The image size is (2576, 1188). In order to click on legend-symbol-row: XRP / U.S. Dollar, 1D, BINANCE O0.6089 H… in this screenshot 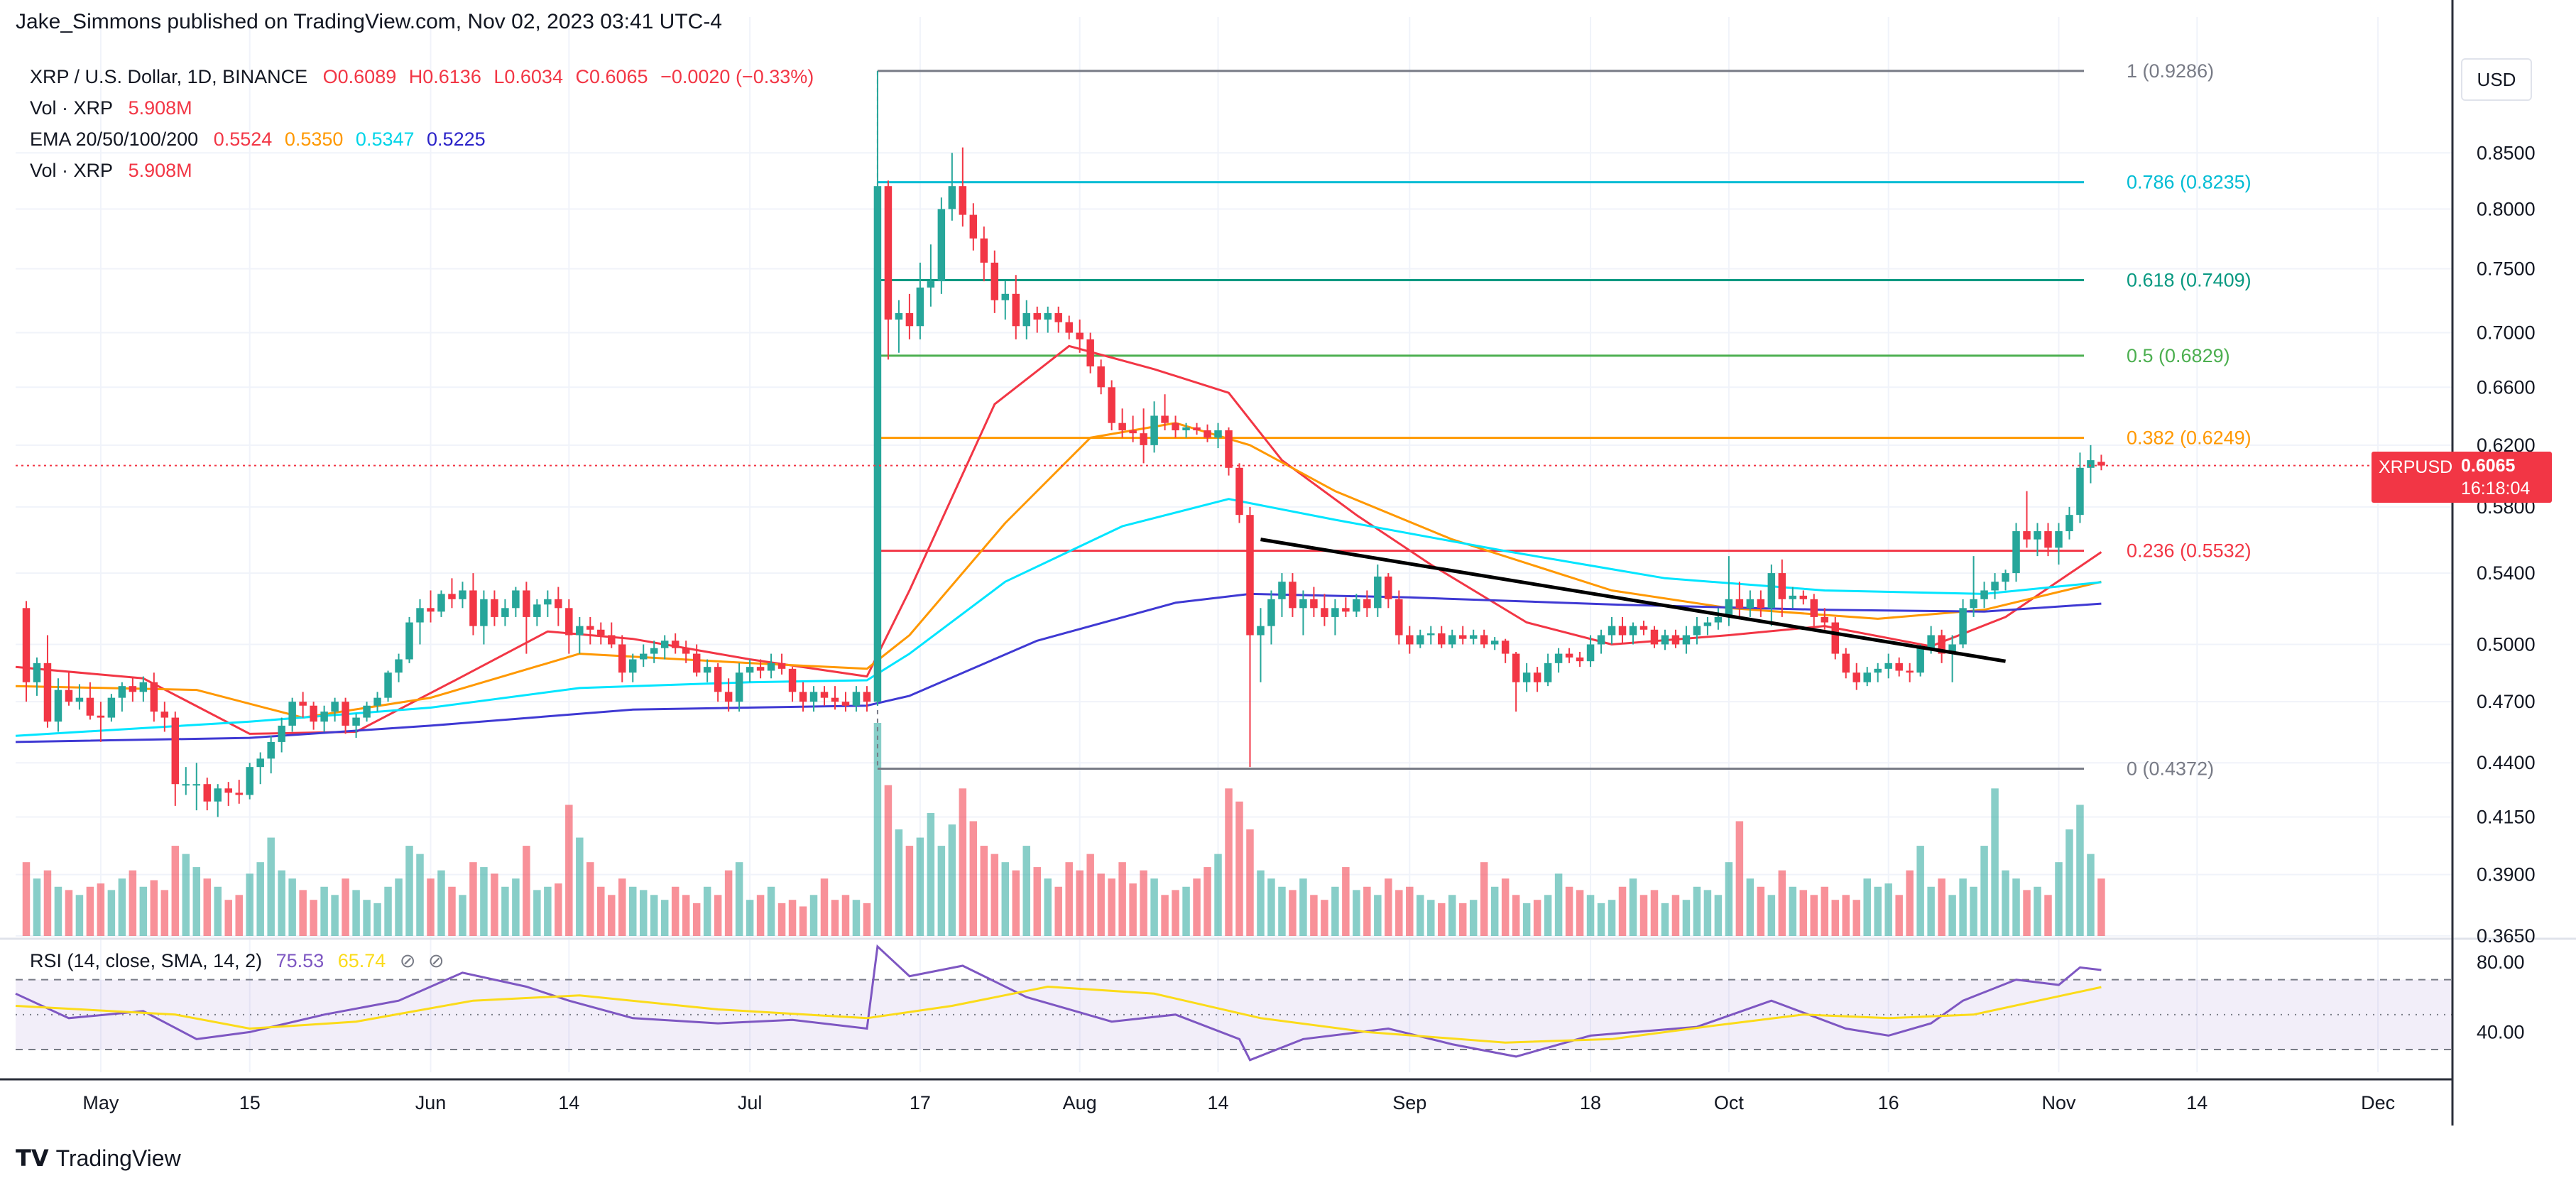, I will do `click(425, 76)`.